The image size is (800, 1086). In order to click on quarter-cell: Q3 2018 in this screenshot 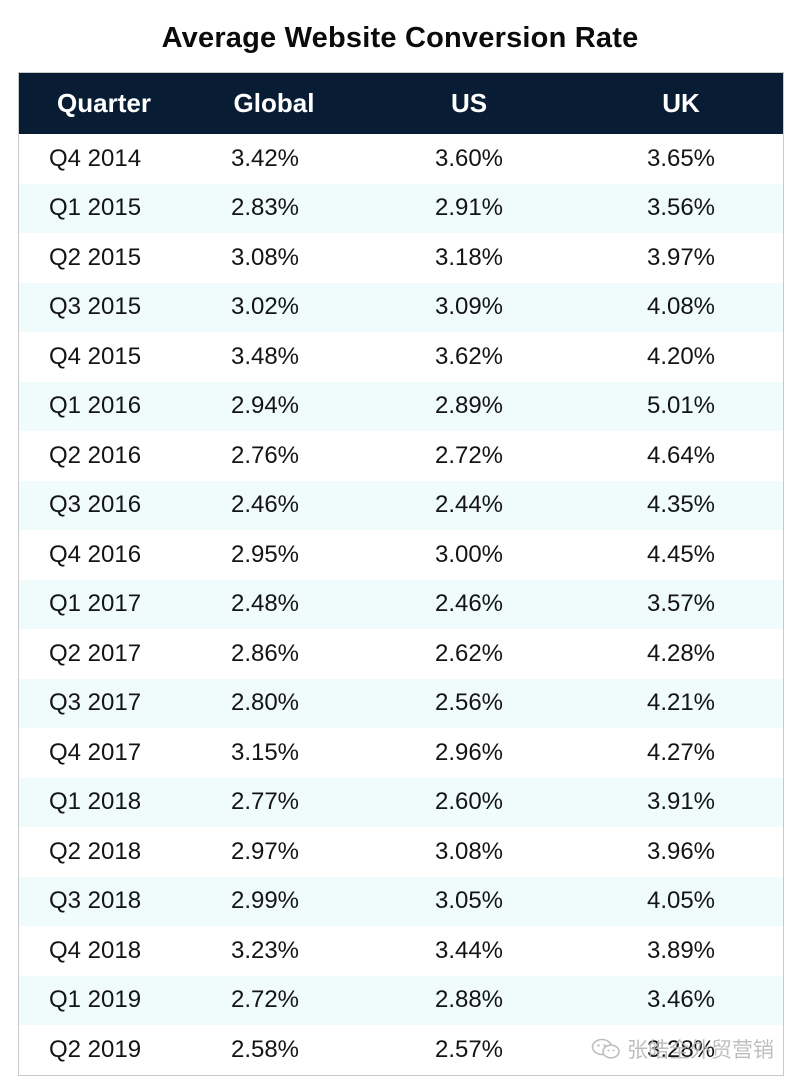, I will do `click(95, 901)`.